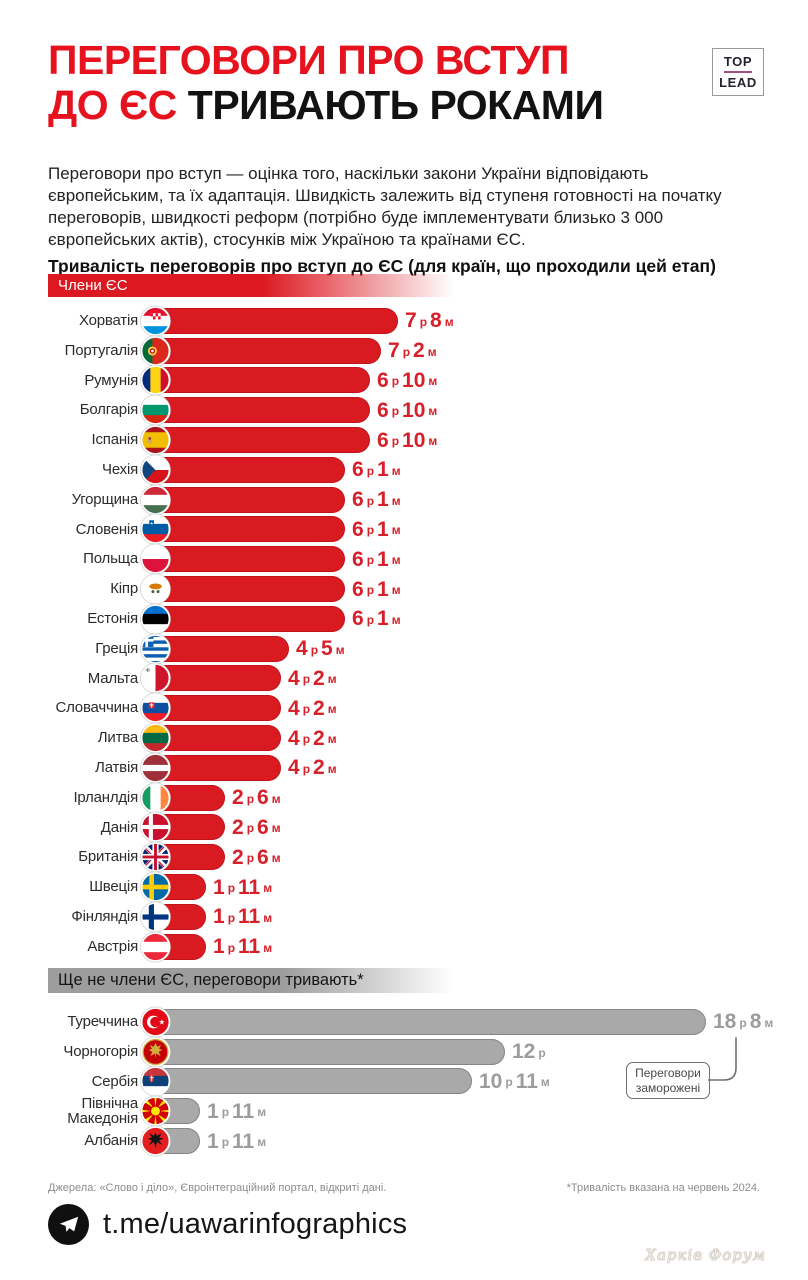 The height and width of the screenshot is (1280, 808). What do you see at coordinates (110, 559) in the screenshot?
I see `country-label-pl: Польща` at bounding box center [110, 559].